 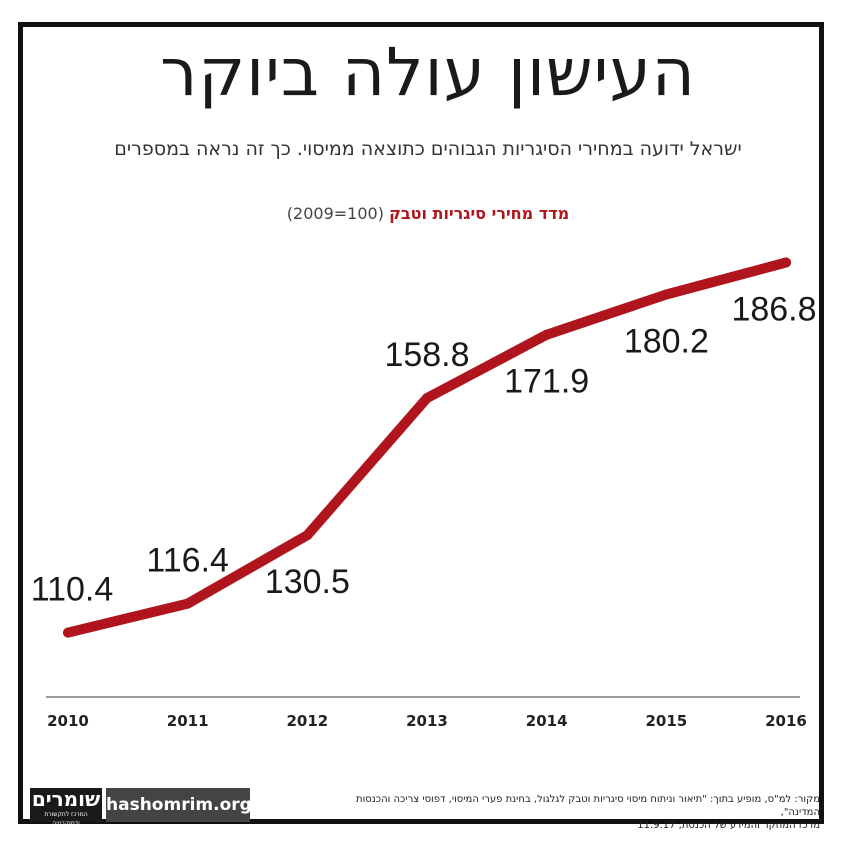 What do you see at coordinates (68, 721) in the screenshot?
I see `x-tick-label: 2010` at bounding box center [68, 721].